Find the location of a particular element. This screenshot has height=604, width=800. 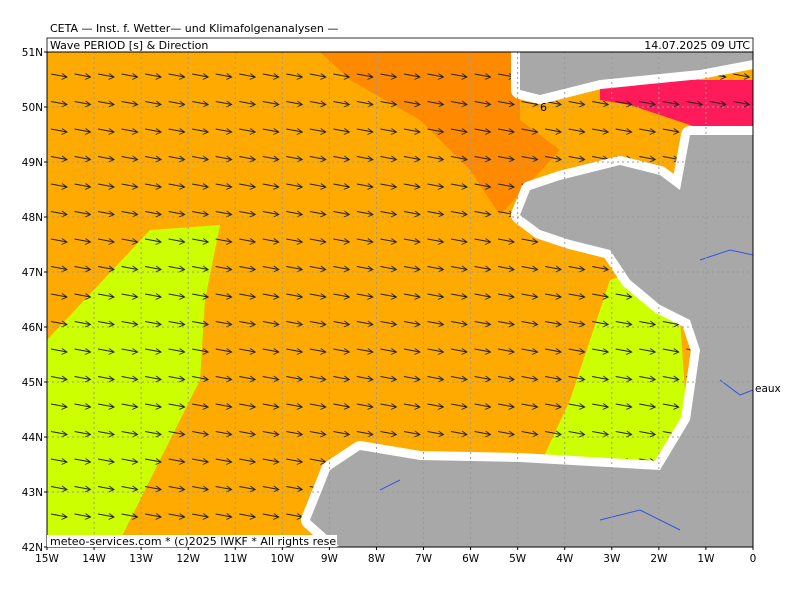

lon-label: 5W is located at coordinates (518, 559).